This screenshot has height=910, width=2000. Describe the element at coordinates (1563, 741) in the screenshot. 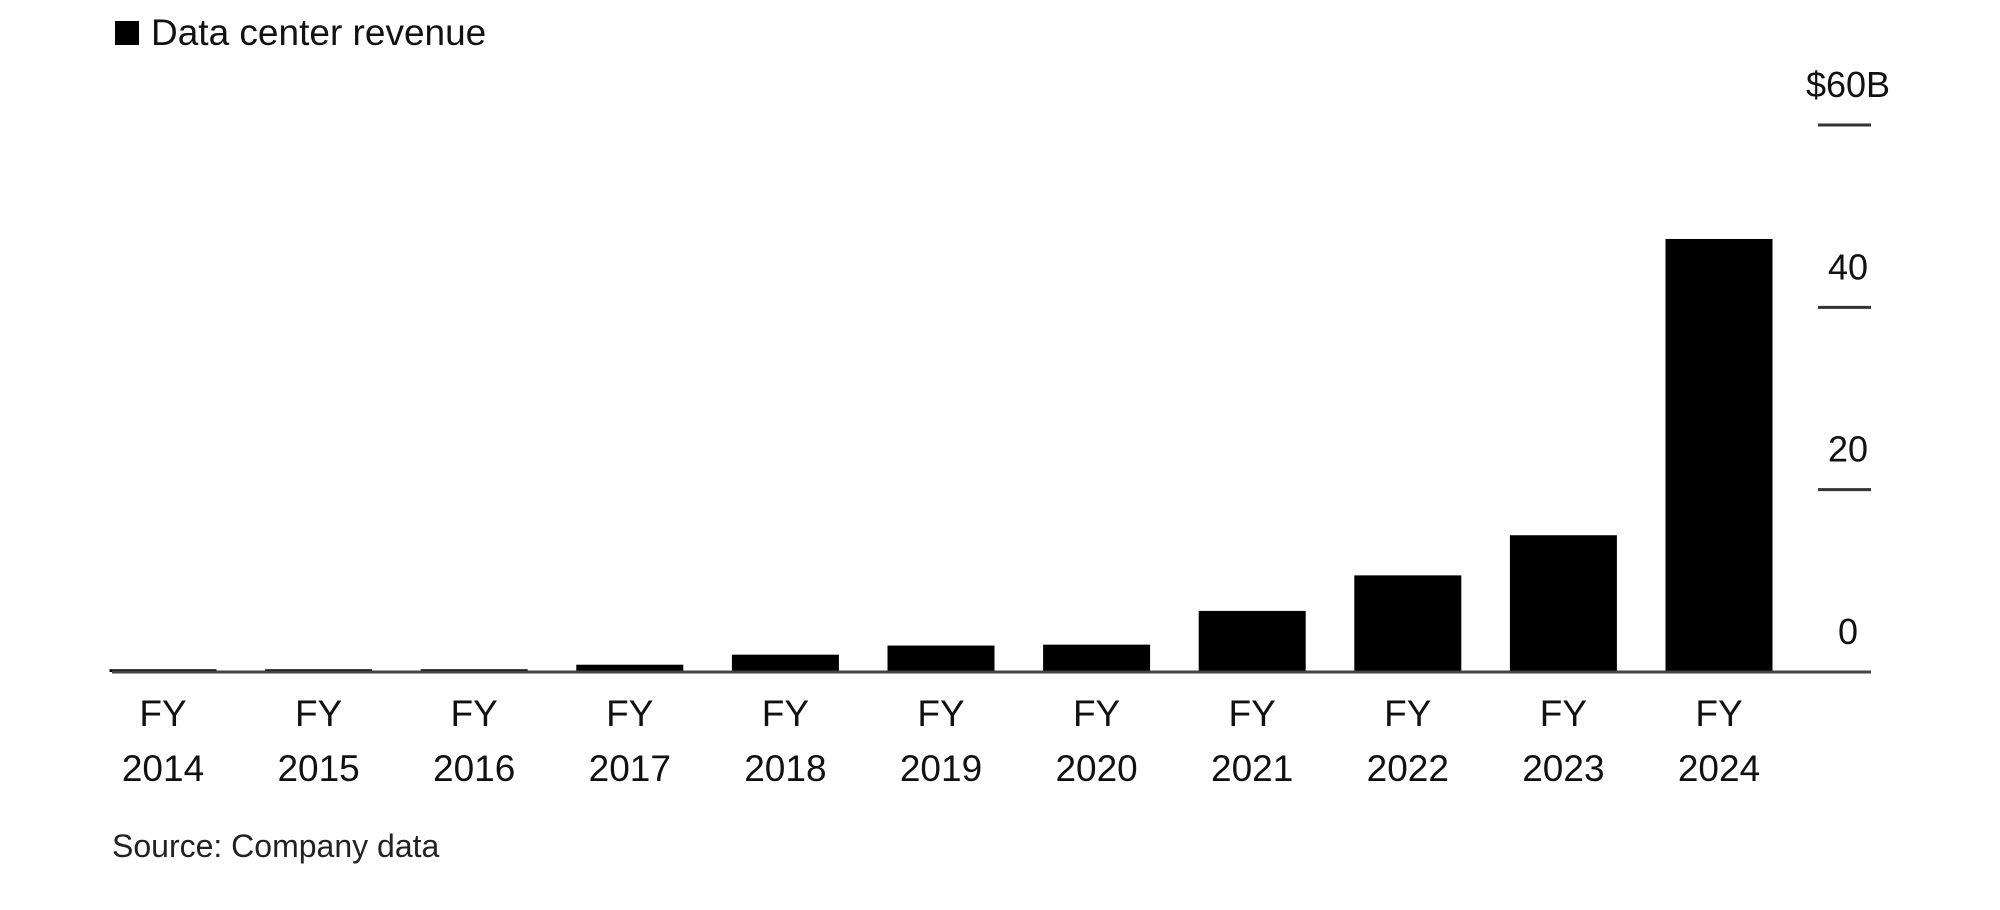

I see `x-tick-label: FY 2023` at that location.